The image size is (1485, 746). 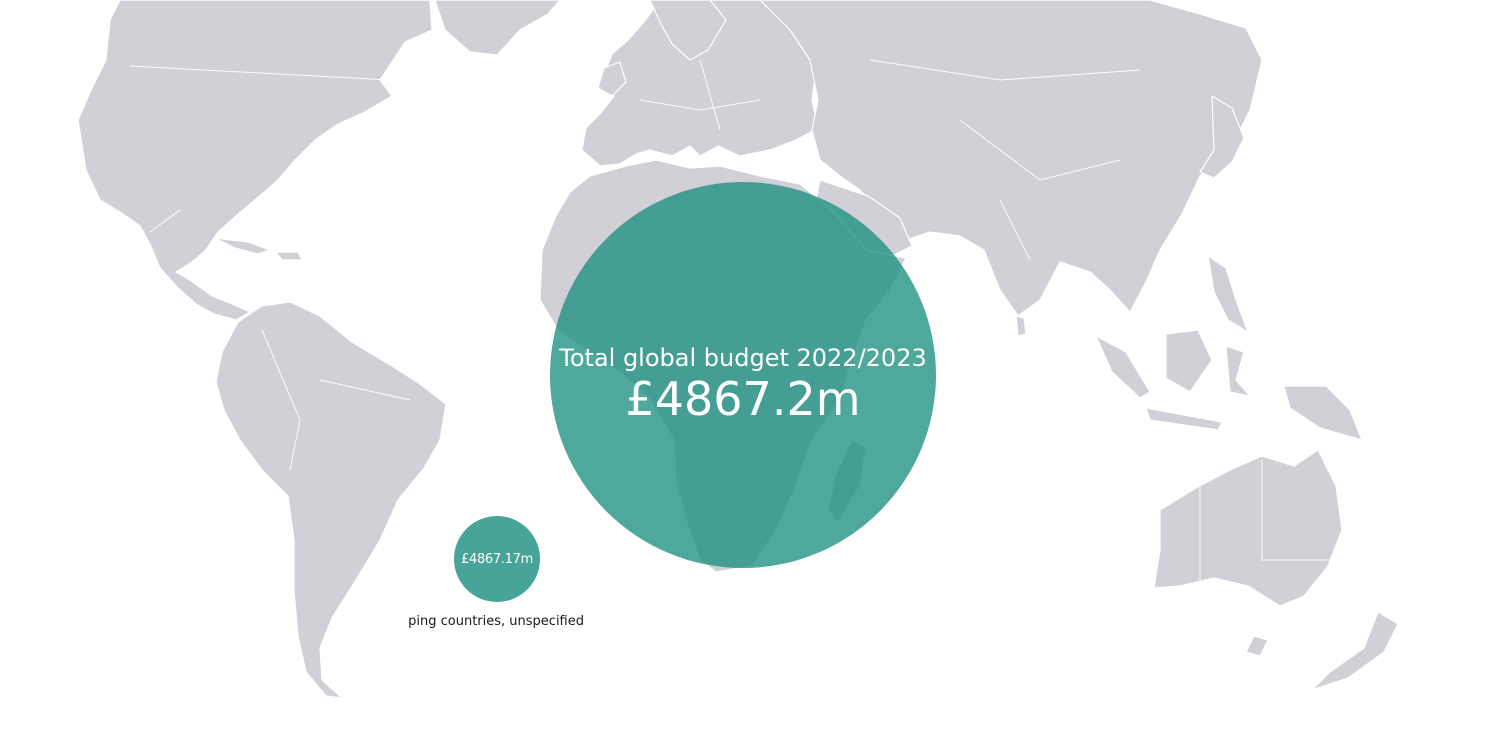 I want to click on region-bubble: £4867.17m, so click(x=497, y=559).